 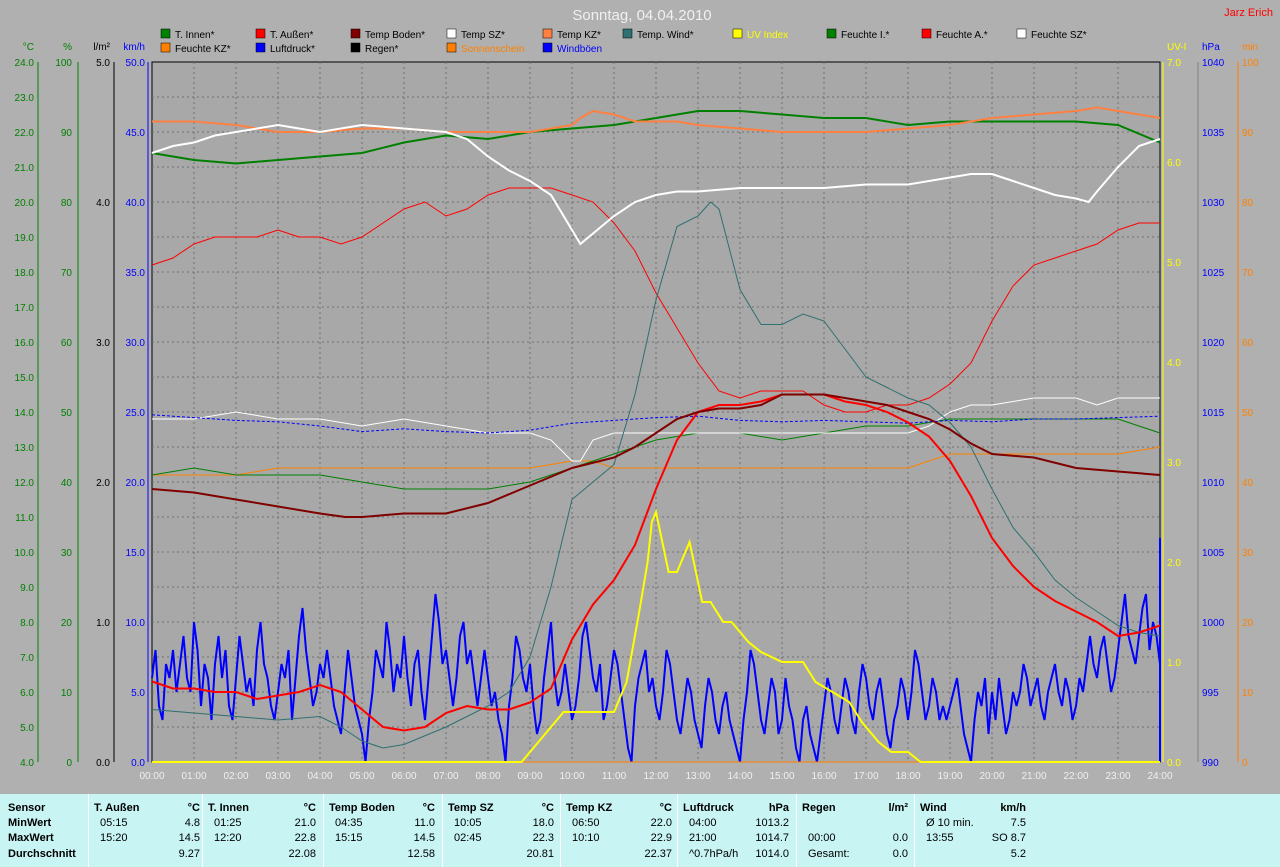 I want to click on celsius-tick-label: 22.0, so click(x=25, y=133).